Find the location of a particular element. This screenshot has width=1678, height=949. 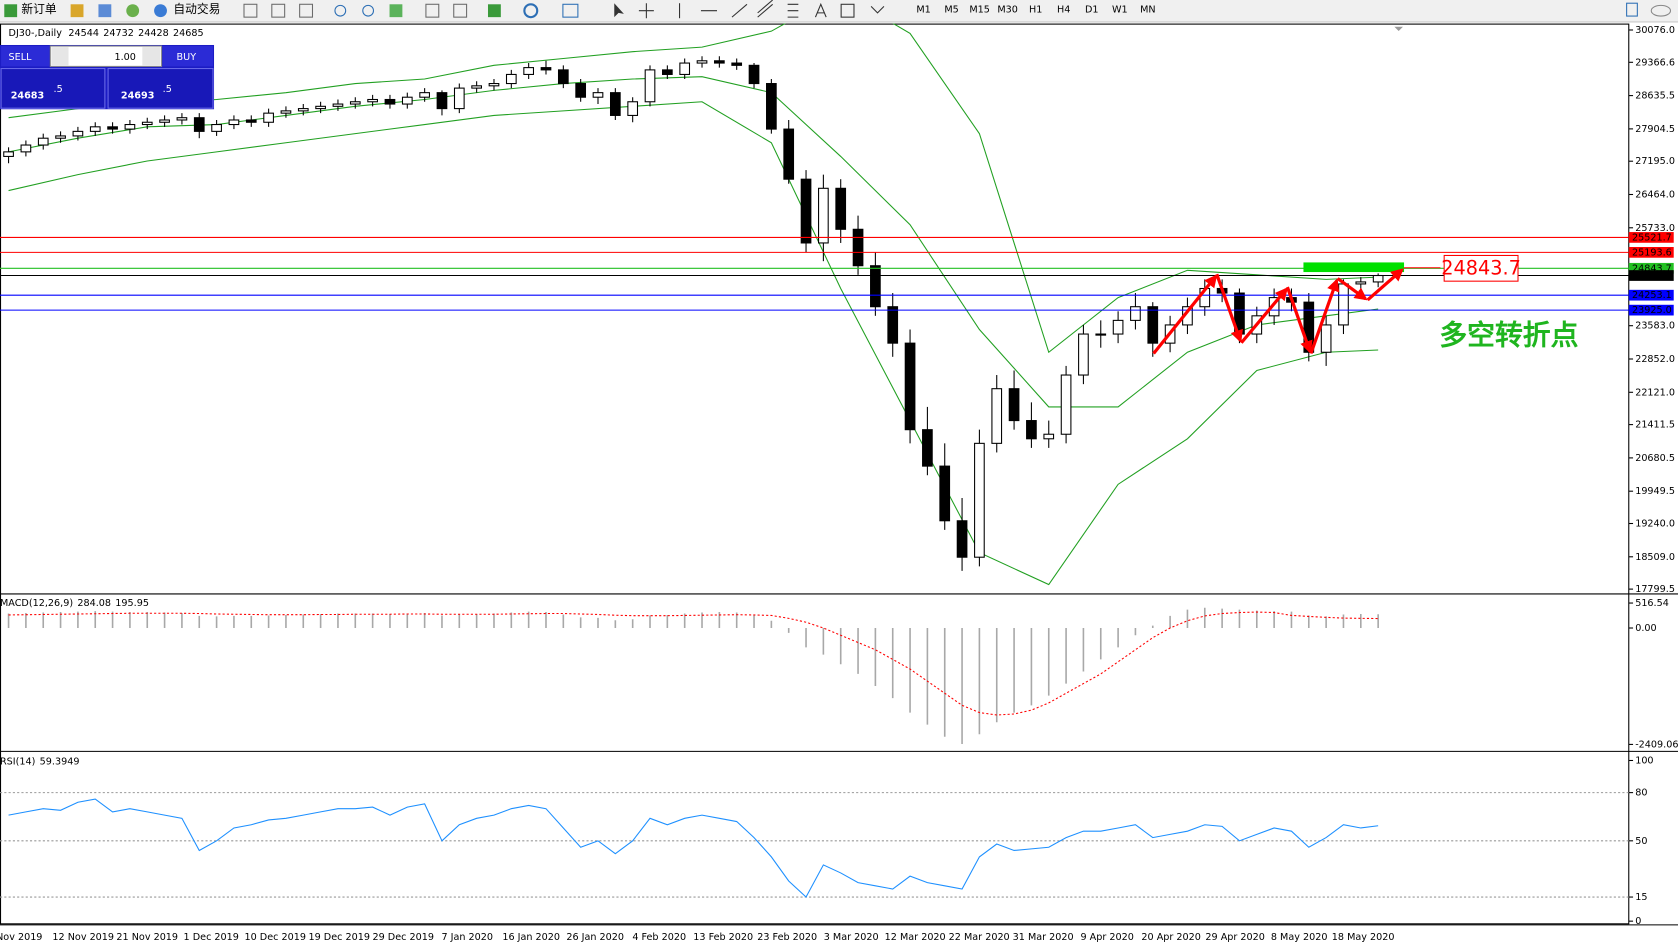

buy-label: BUY is located at coordinates (187, 57).